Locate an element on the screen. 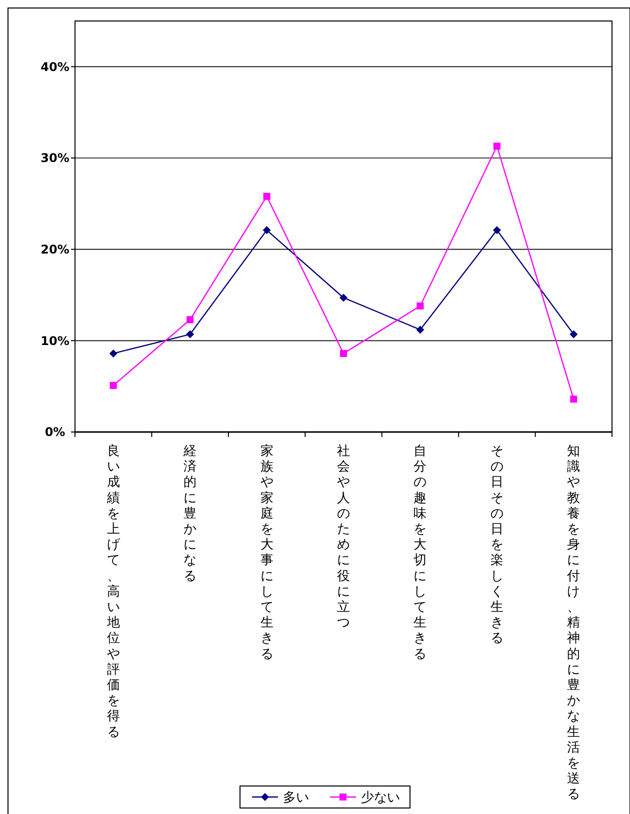 The image size is (630, 814). category-label: 自分の趣味を大切にして生きる is located at coordinates (420, 553).